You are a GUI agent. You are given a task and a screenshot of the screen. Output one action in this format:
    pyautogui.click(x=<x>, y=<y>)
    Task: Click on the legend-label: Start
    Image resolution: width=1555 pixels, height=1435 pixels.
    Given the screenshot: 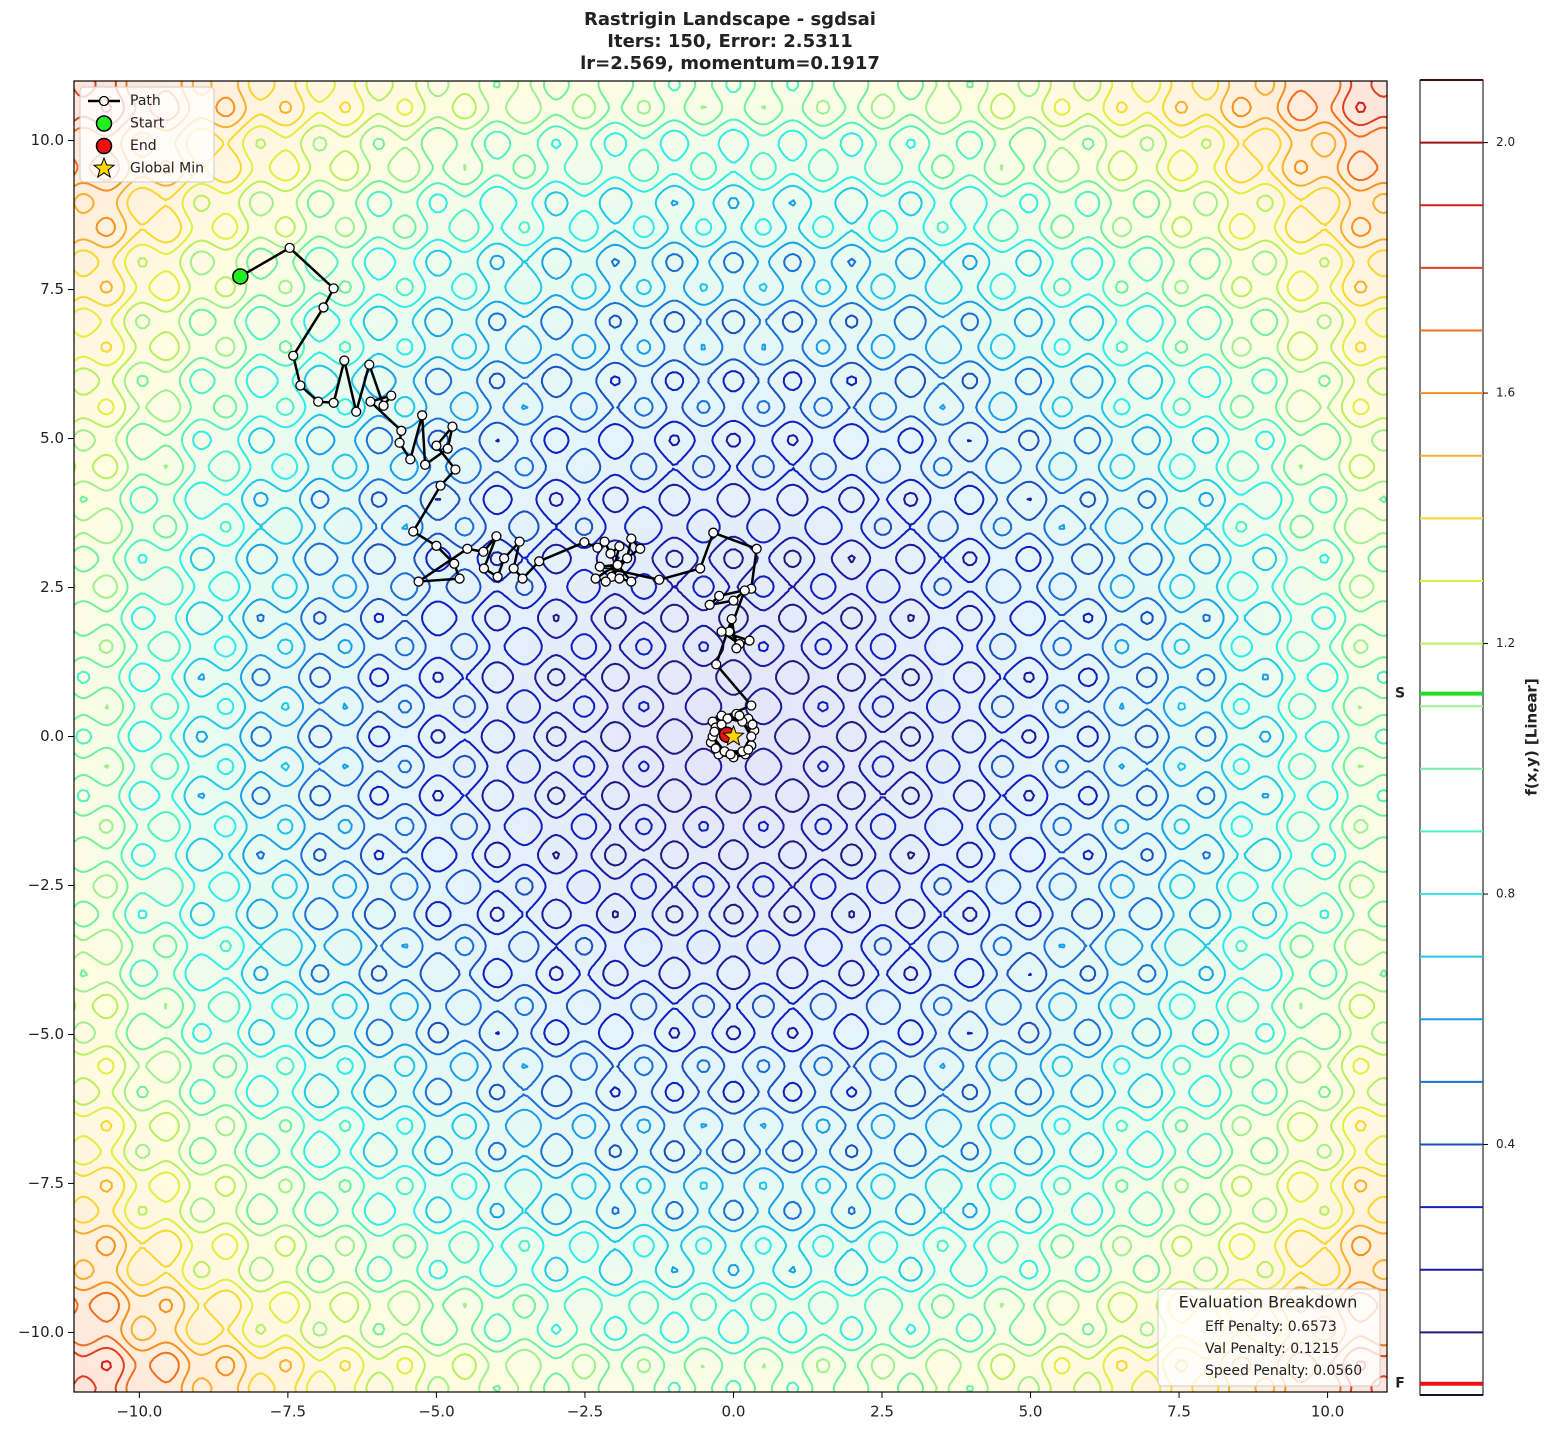 What is the action you would take?
    pyautogui.click(x=147, y=124)
    